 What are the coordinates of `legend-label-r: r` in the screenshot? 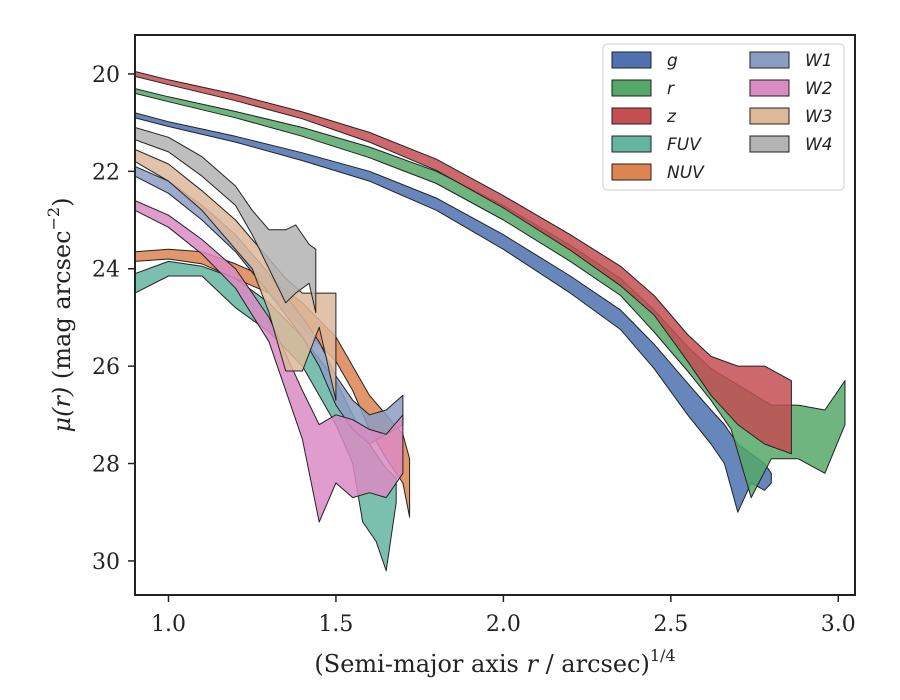 It's located at (671, 89).